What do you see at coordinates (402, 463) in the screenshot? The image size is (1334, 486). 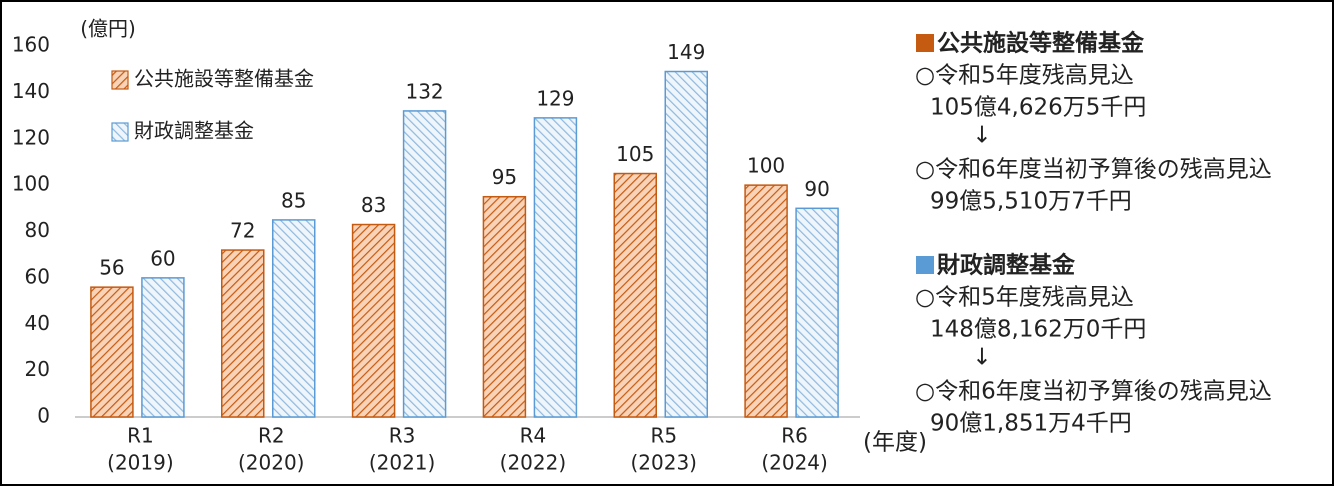 I see `x-tick-sublabel: (2021)` at bounding box center [402, 463].